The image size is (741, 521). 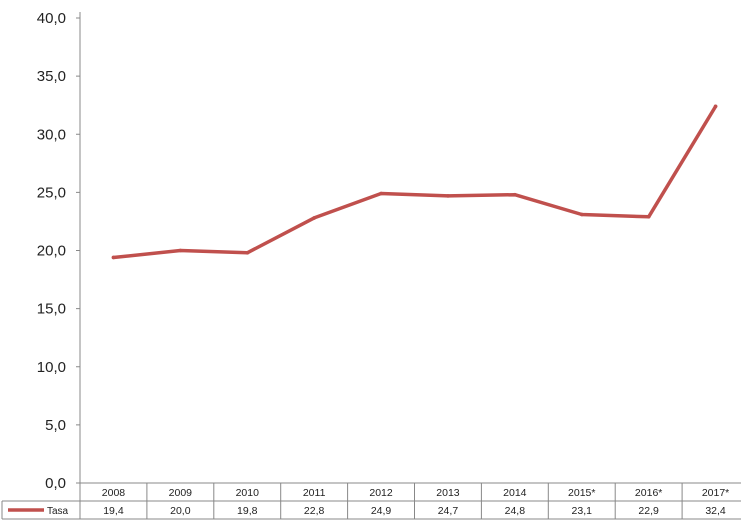 What do you see at coordinates (515, 511) in the screenshot?
I see `data-value-label: 24,8` at bounding box center [515, 511].